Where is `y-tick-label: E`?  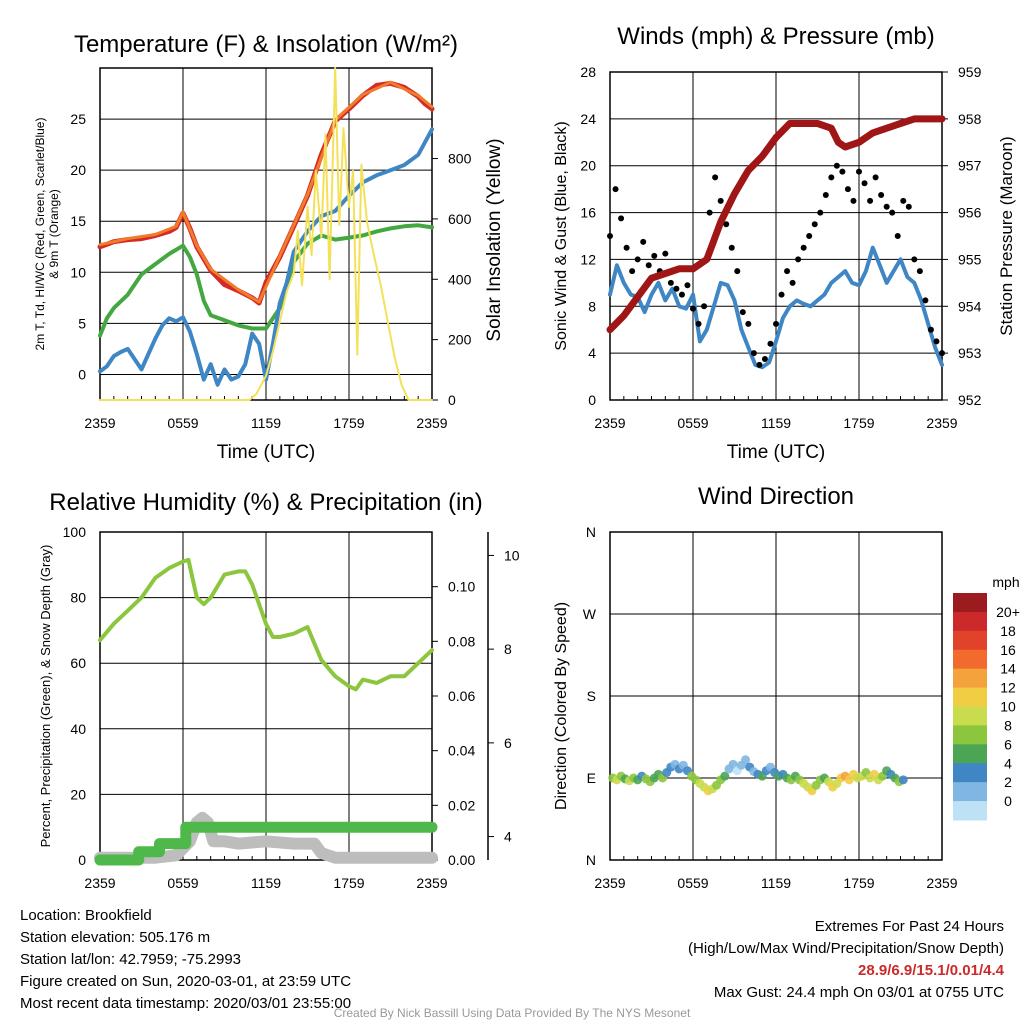
y-tick-label: E is located at coordinates (591, 778).